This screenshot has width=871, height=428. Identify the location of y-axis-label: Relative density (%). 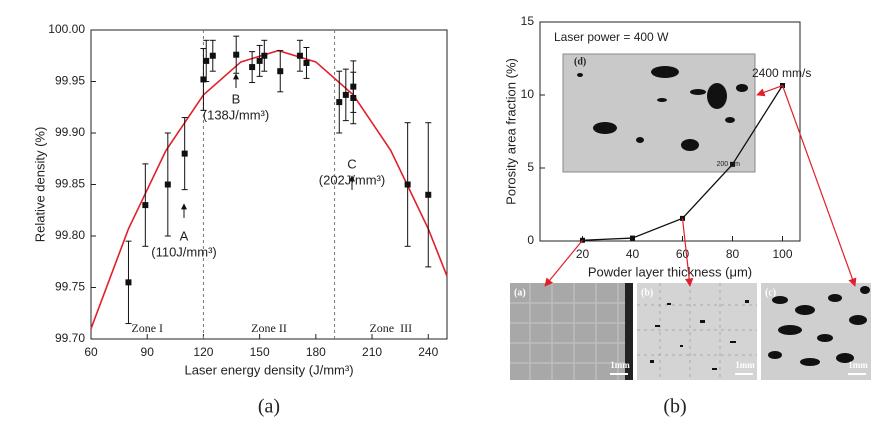
(39, 185).